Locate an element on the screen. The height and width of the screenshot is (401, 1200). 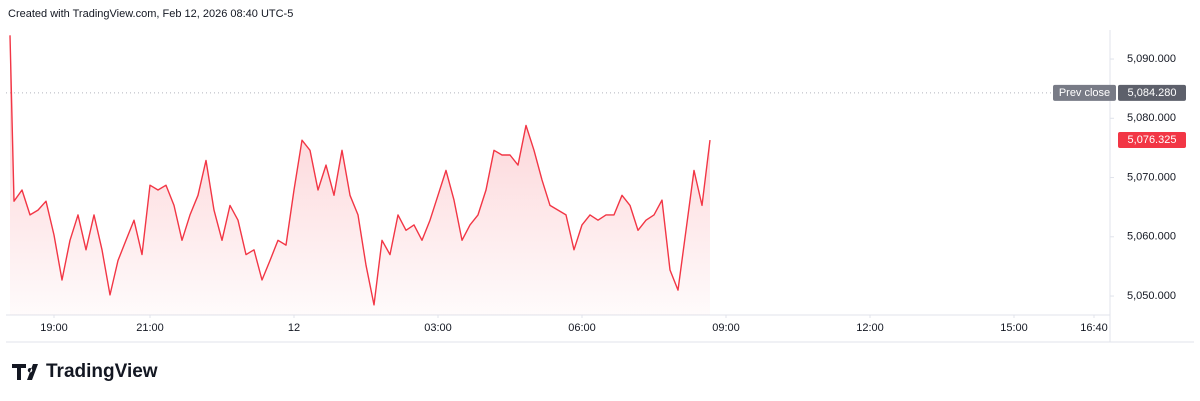
y-tick-label: 5,090.000 is located at coordinates (1151, 59).